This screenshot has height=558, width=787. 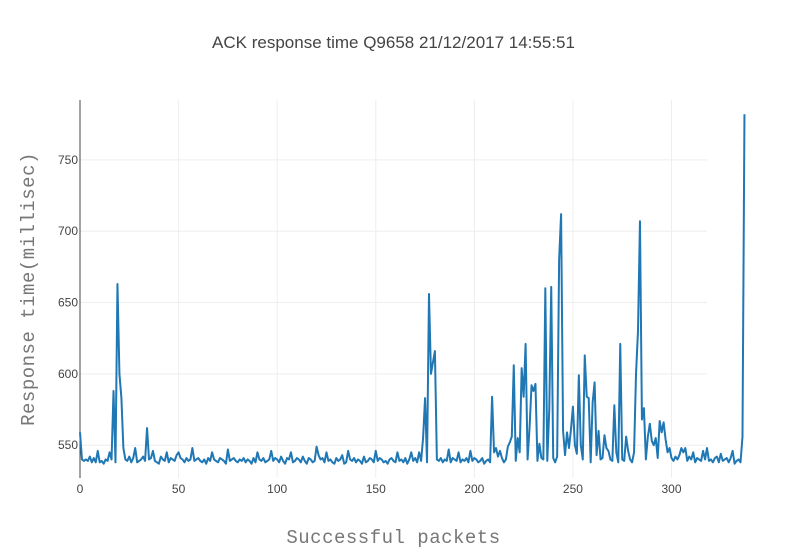 What do you see at coordinates (376, 489) in the screenshot?
I see `x-tick-label: 150` at bounding box center [376, 489].